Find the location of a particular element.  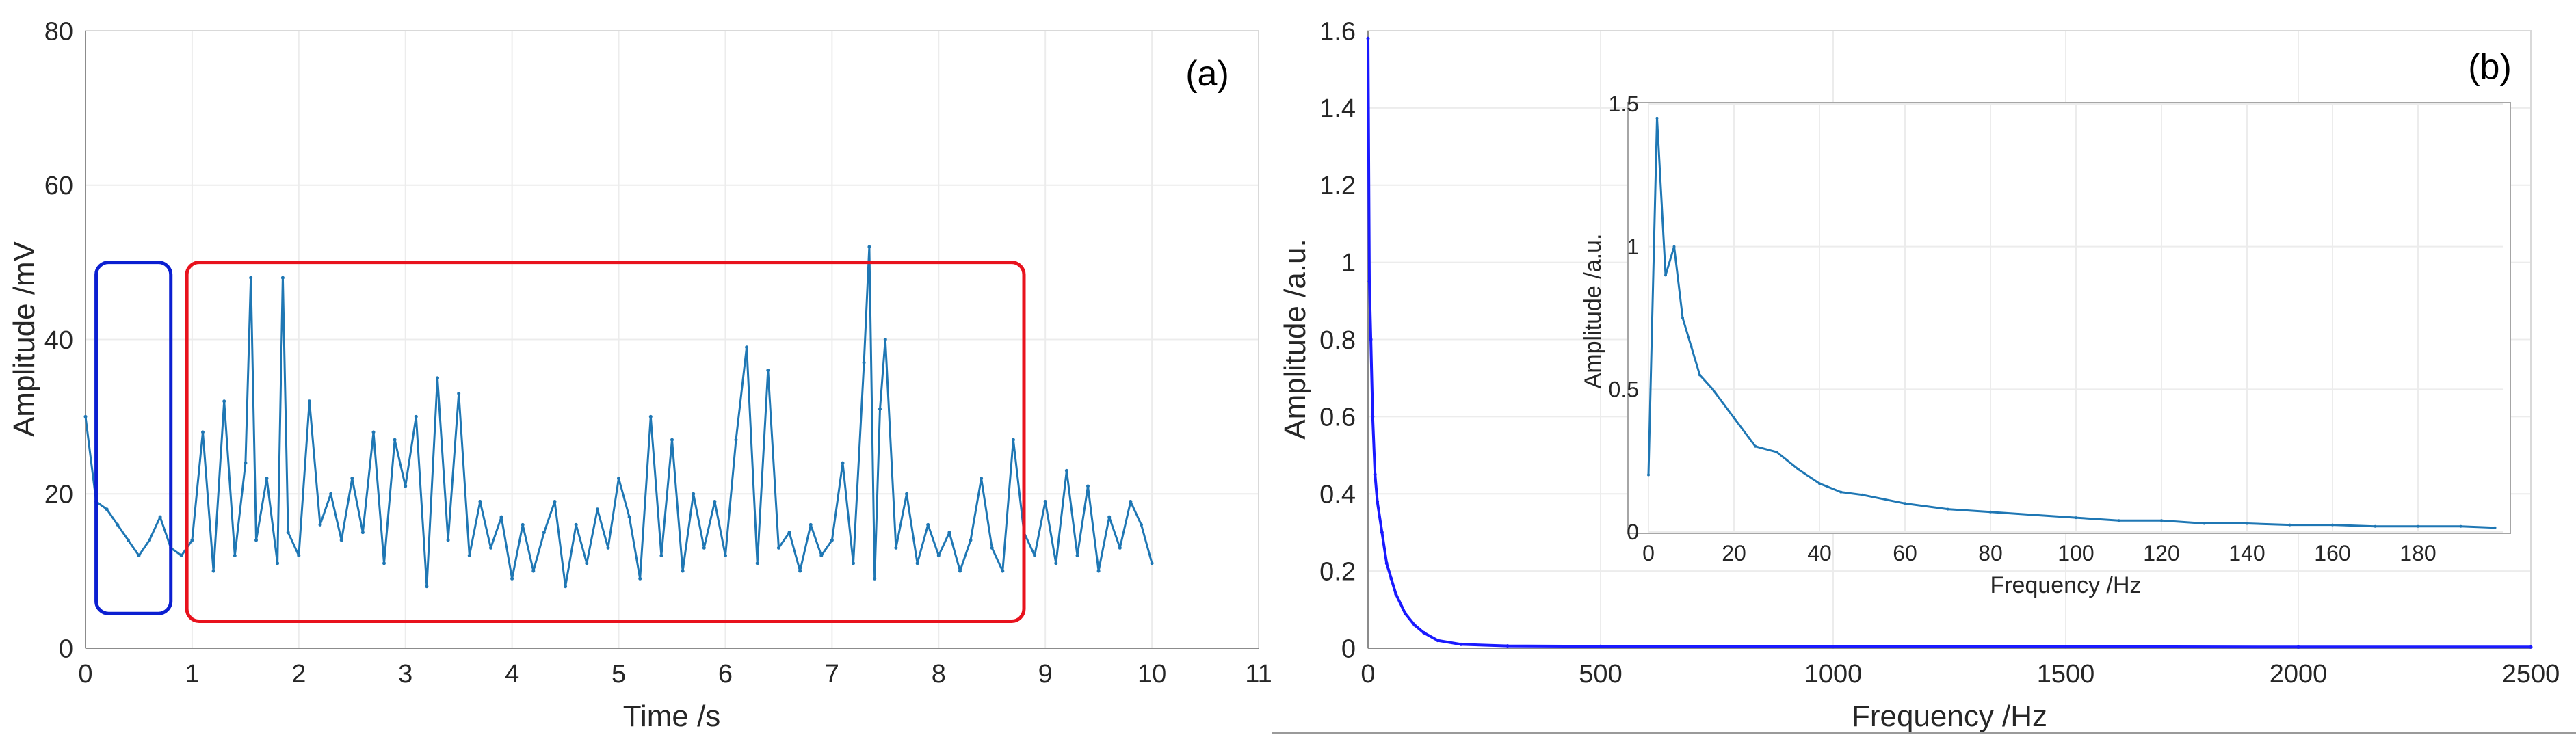

y-tick-label: 60 is located at coordinates (58, 186).